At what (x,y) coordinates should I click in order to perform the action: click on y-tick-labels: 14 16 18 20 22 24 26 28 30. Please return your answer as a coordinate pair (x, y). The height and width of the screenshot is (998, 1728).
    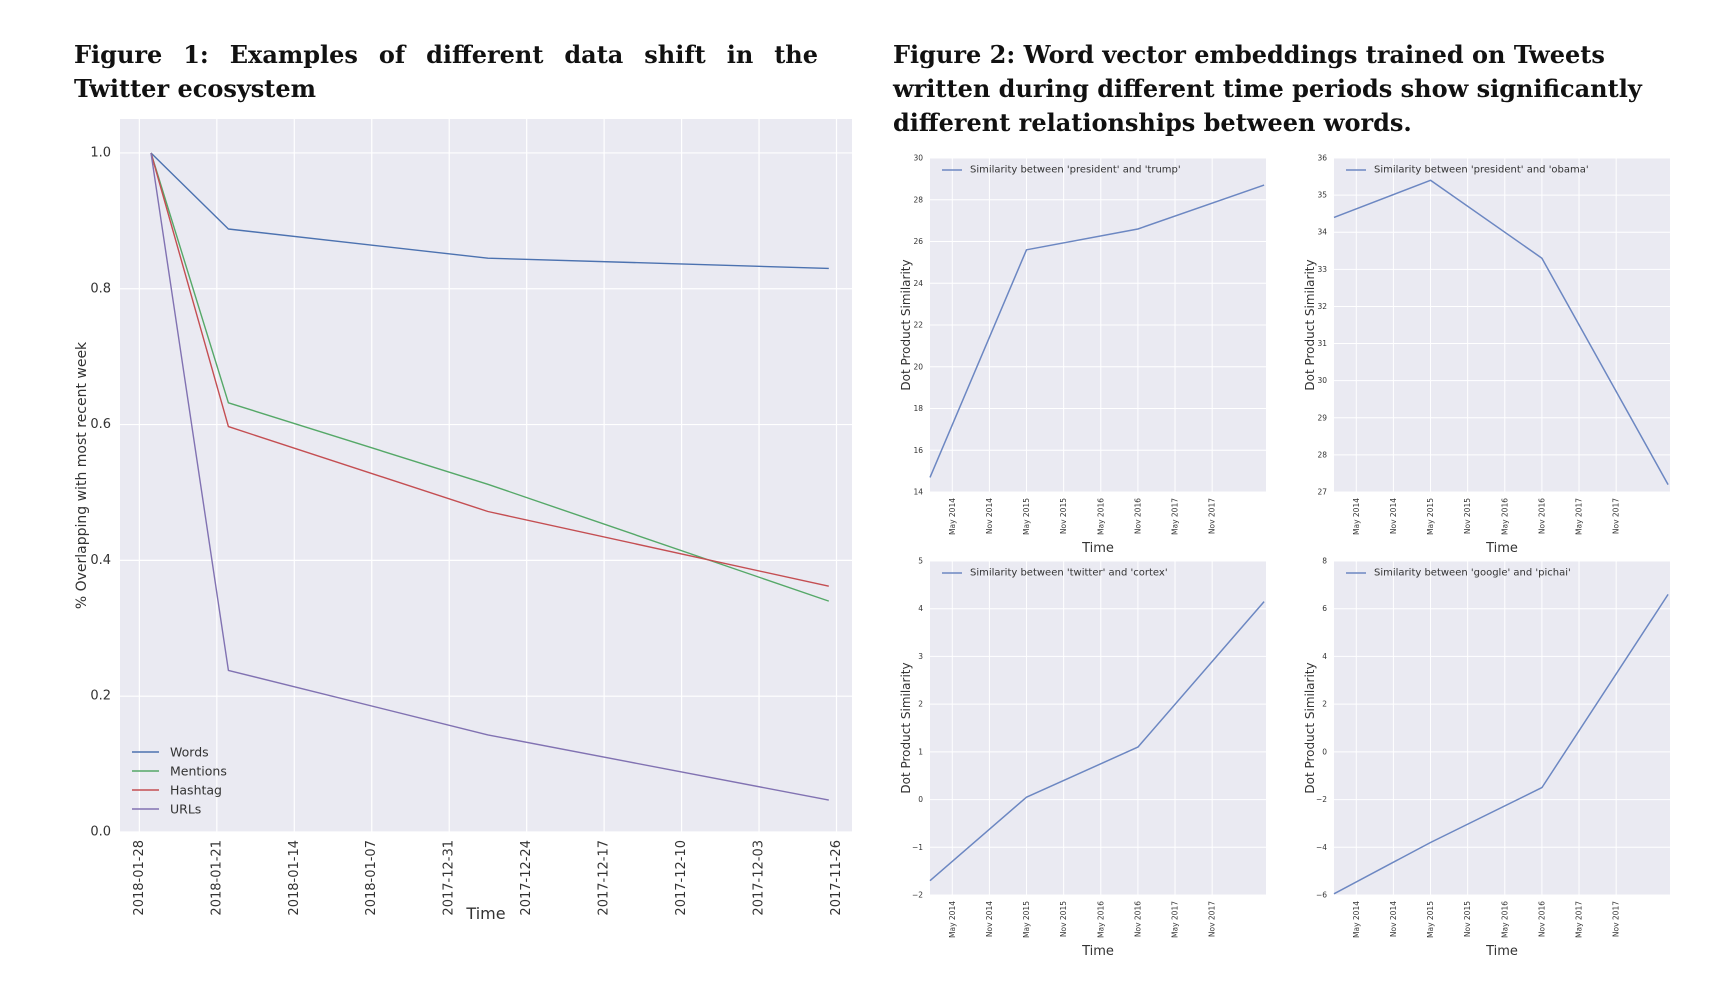
    Looking at the image, I should click on (918, 325).